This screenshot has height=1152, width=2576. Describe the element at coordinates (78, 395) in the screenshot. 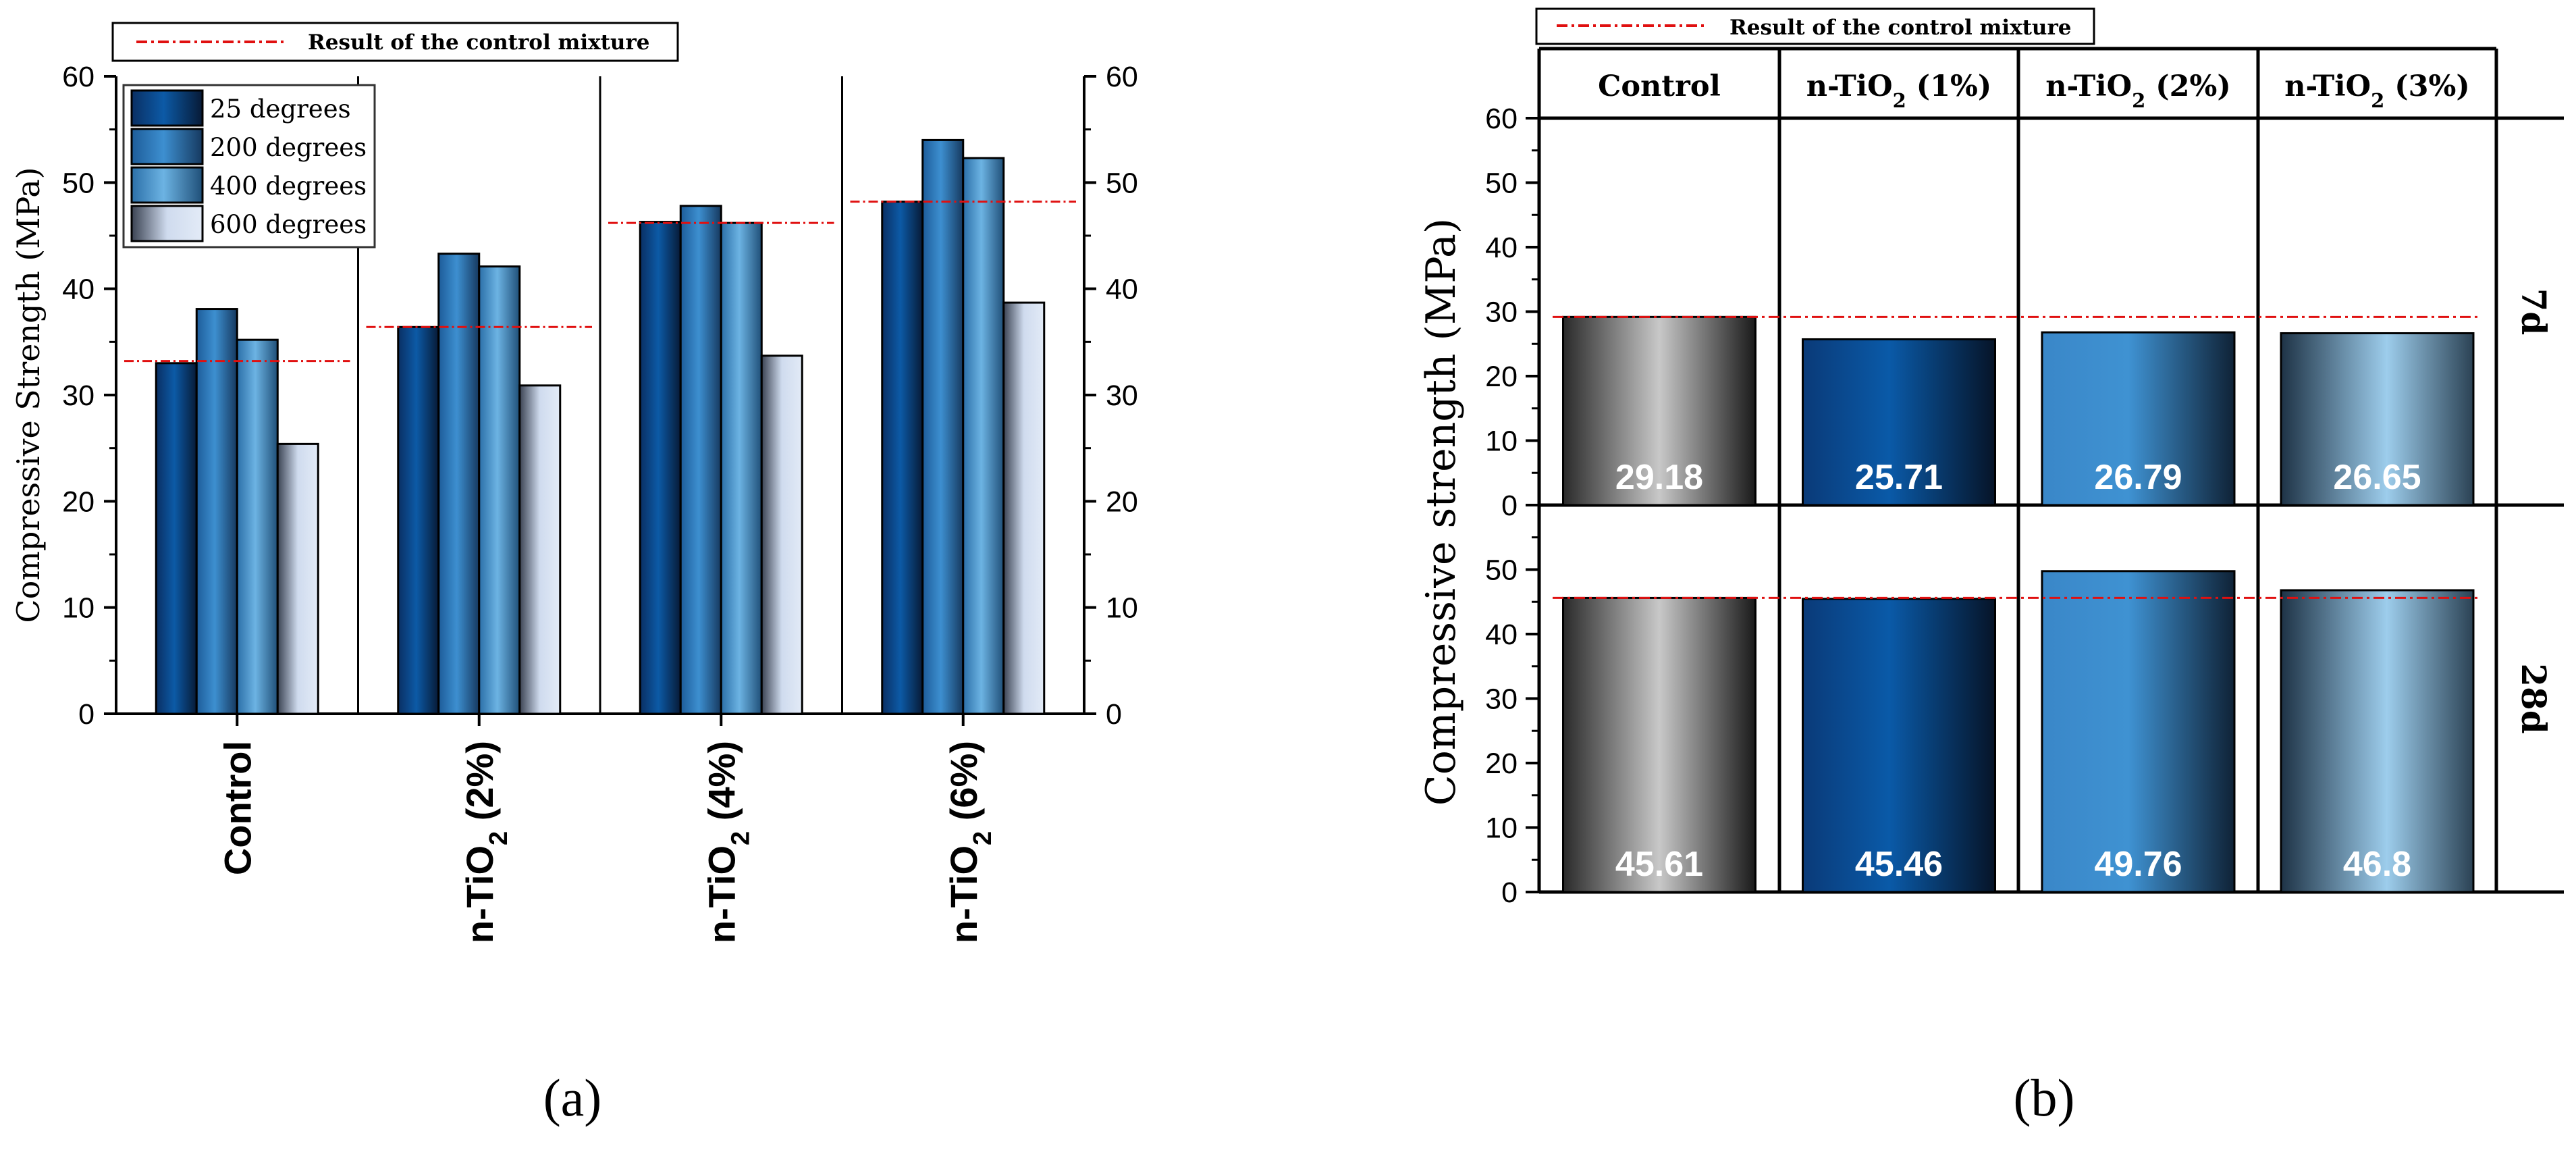

I see `a-ytick-label-left: 30` at that location.